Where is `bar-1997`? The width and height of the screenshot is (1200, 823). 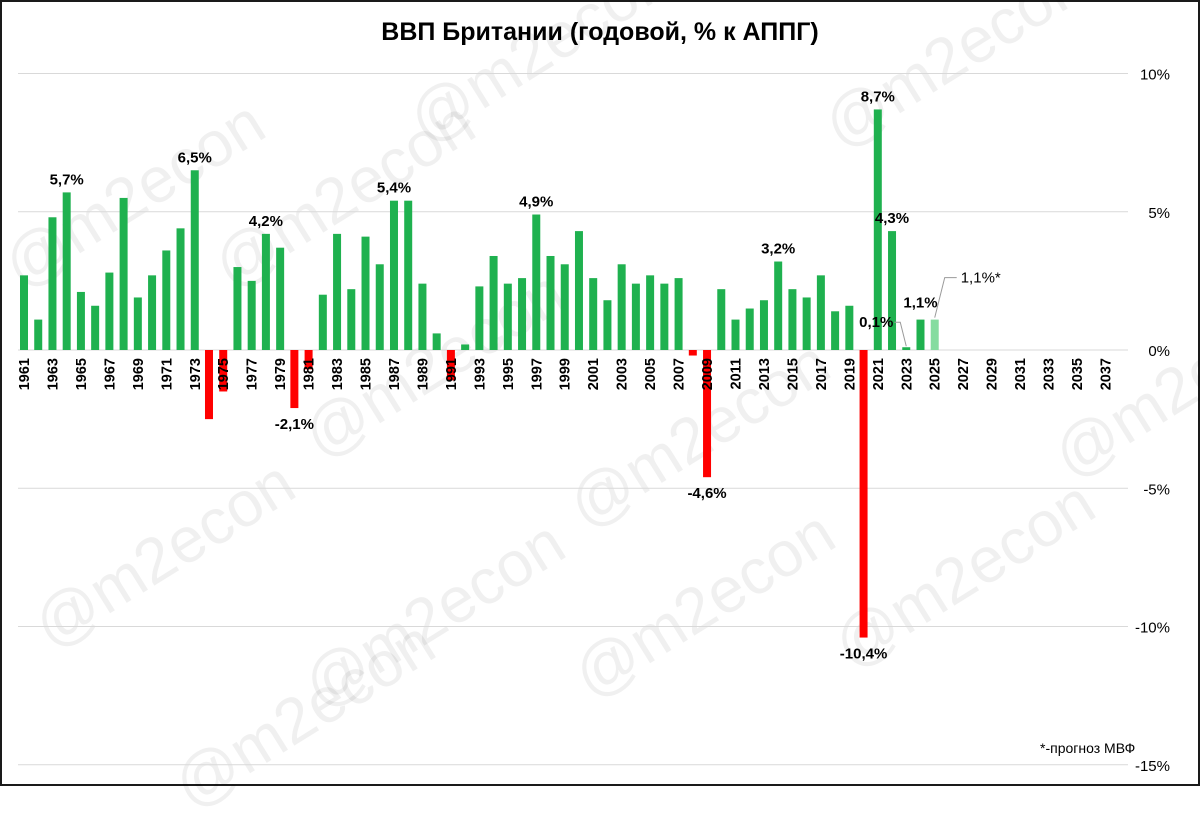 bar-1997 is located at coordinates (536, 282).